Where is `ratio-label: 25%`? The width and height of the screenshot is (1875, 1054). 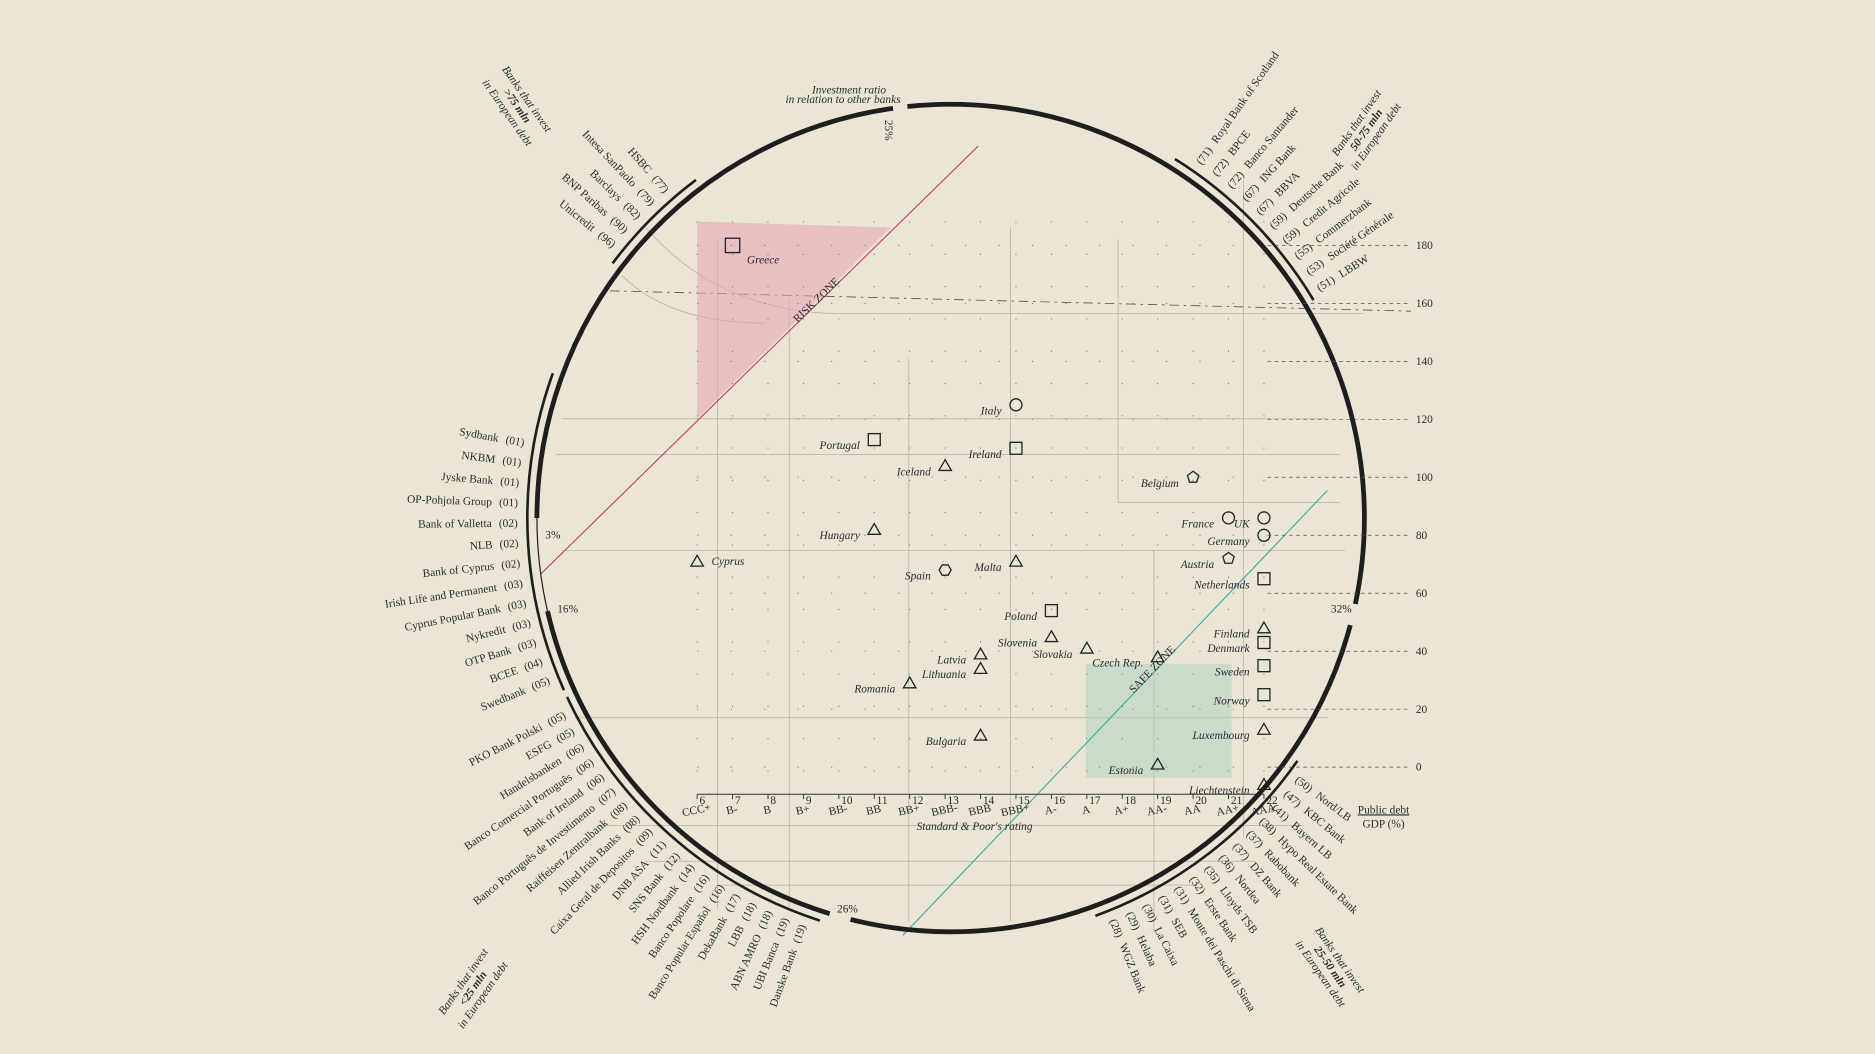
ratio-label: 25% is located at coordinates (888, 130).